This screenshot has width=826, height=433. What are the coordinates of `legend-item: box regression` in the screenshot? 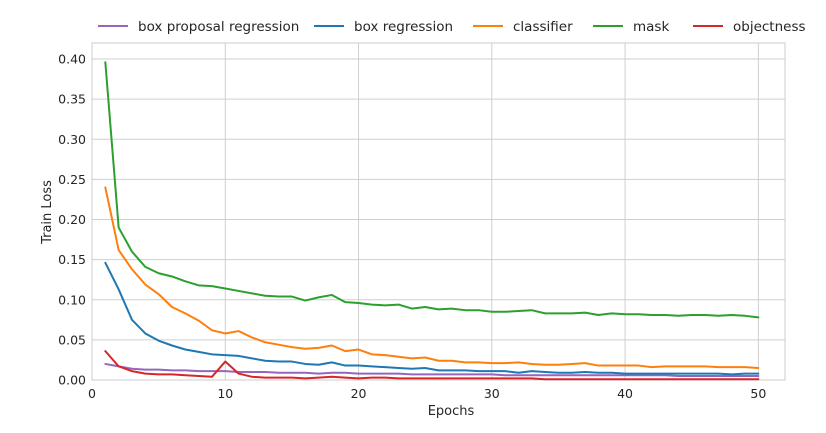 It's located at (383, 27).